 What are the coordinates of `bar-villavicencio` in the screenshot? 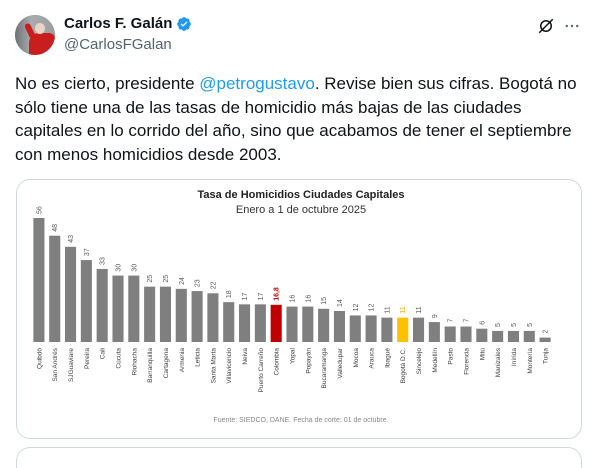 It's located at (229, 322).